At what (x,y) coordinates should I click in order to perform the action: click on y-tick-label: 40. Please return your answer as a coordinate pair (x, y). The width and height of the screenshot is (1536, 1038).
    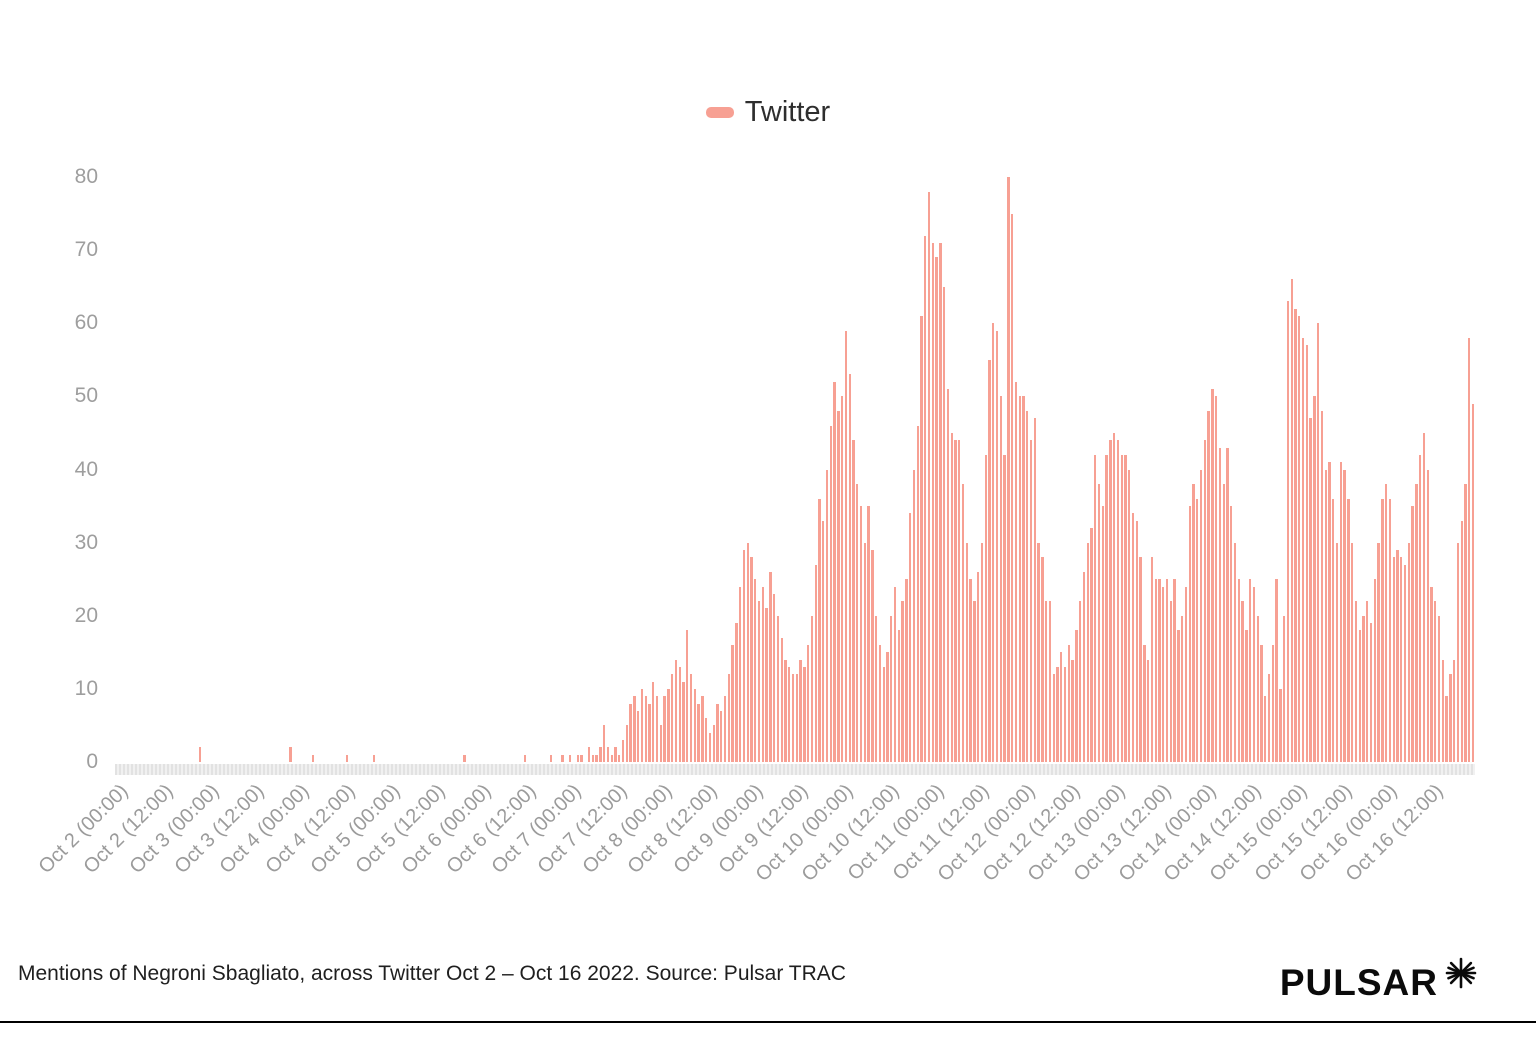
    Looking at the image, I should click on (86, 469).